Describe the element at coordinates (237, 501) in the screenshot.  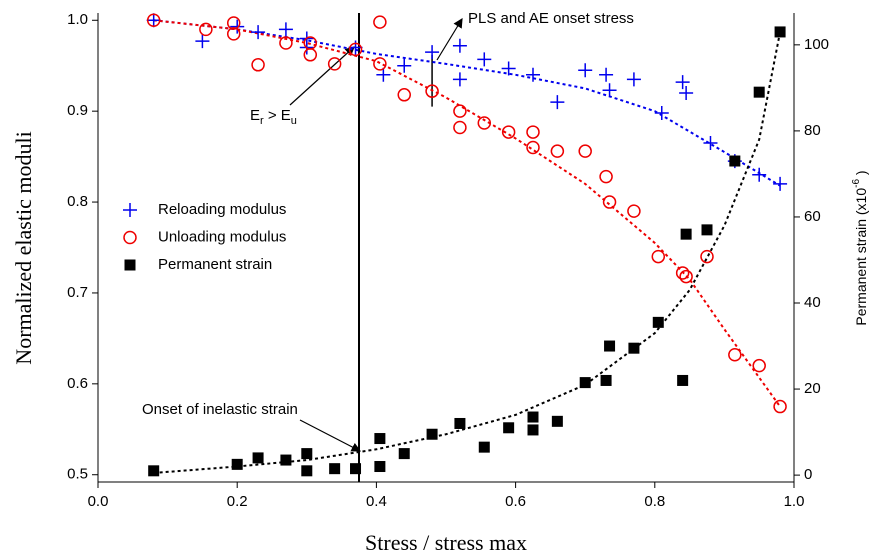
I see `x-tick-label: 0.2` at that location.